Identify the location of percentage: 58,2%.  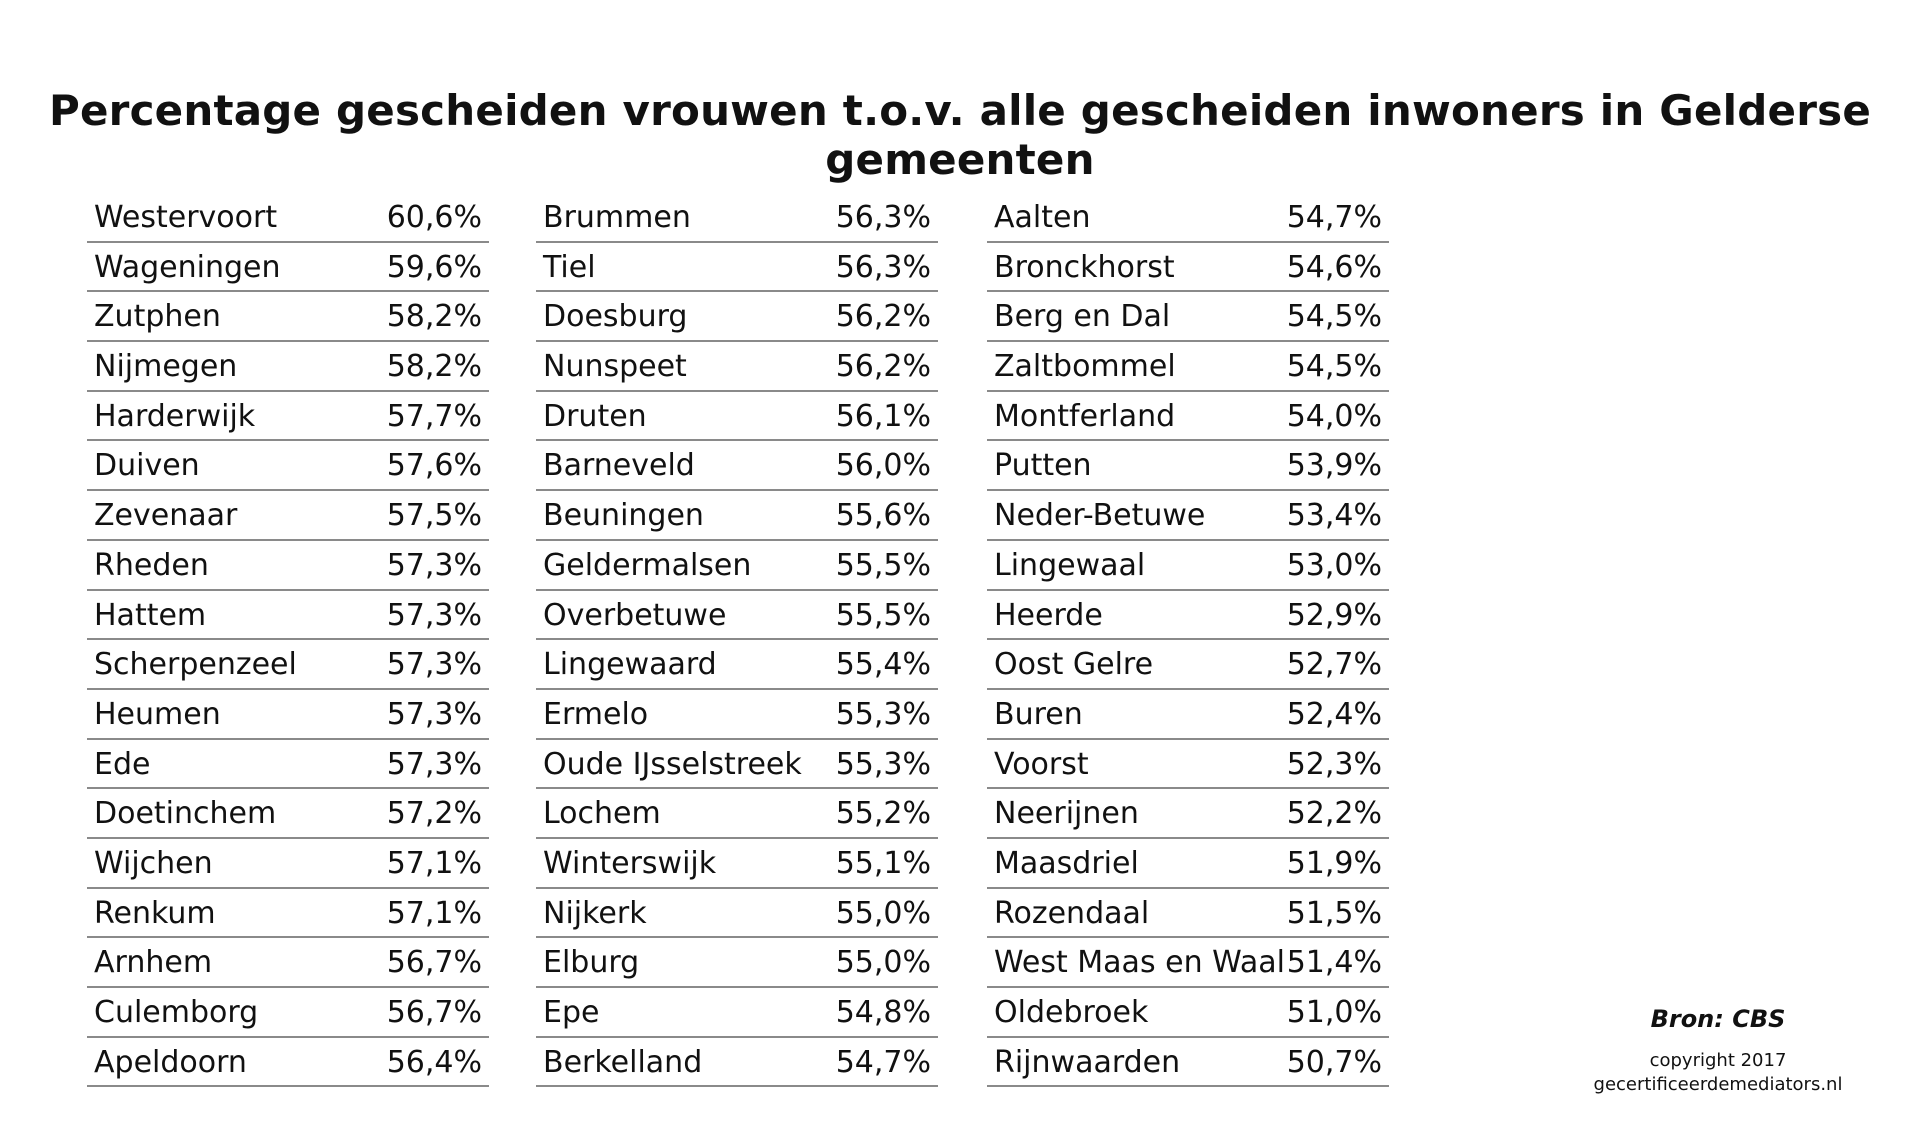
(434, 367).